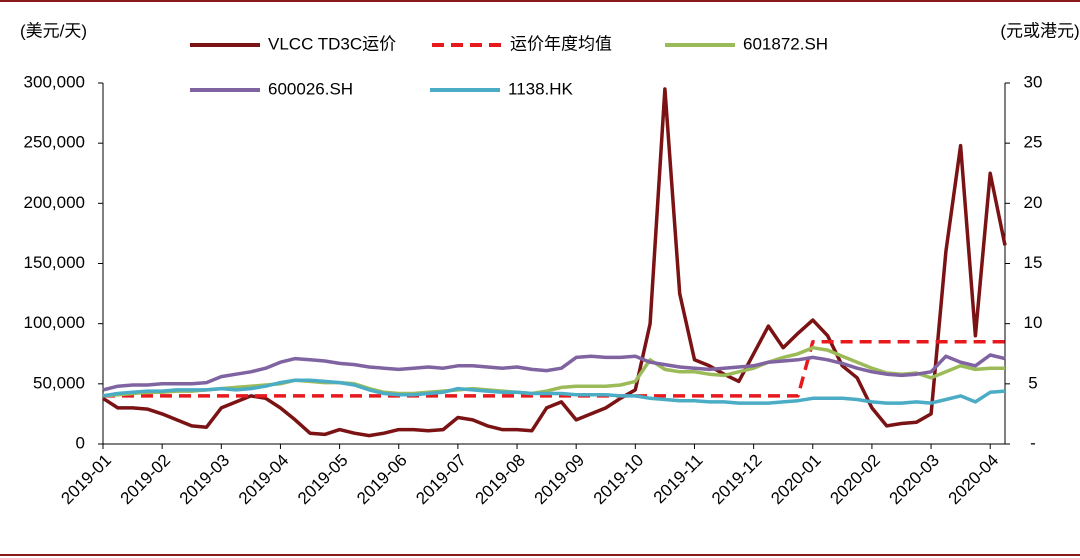 This screenshot has width=1080, height=558. What do you see at coordinates (54, 262) in the screenshot?
I see `y-tick-label: 150,000` at bounding box center [54, 262].